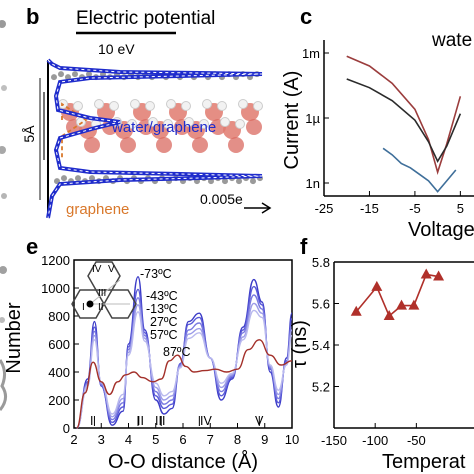  What do you see at coordinates (266, 208) in the screenshot?
I see `density-scalebar-arrow` at bounding box center [266, 208].